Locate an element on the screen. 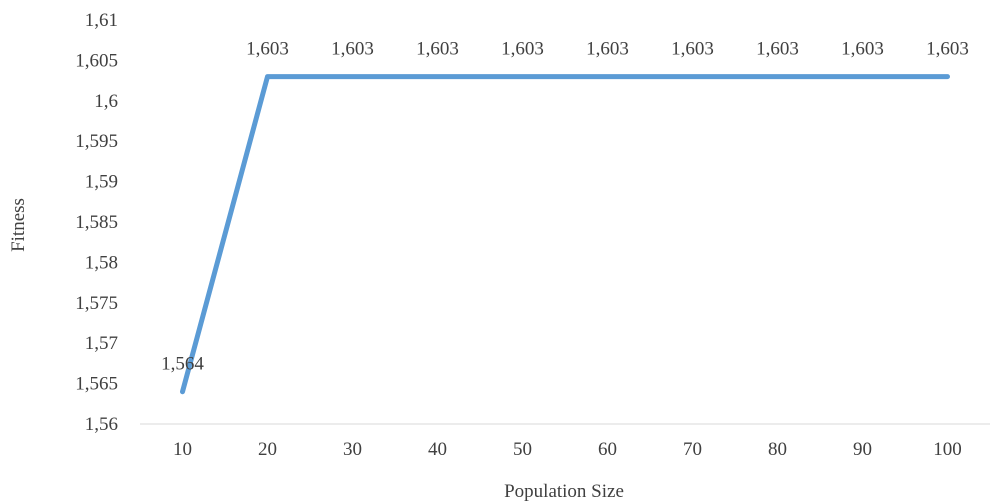  y-tick-label: 1,61 is located at coordinates (101, 20).